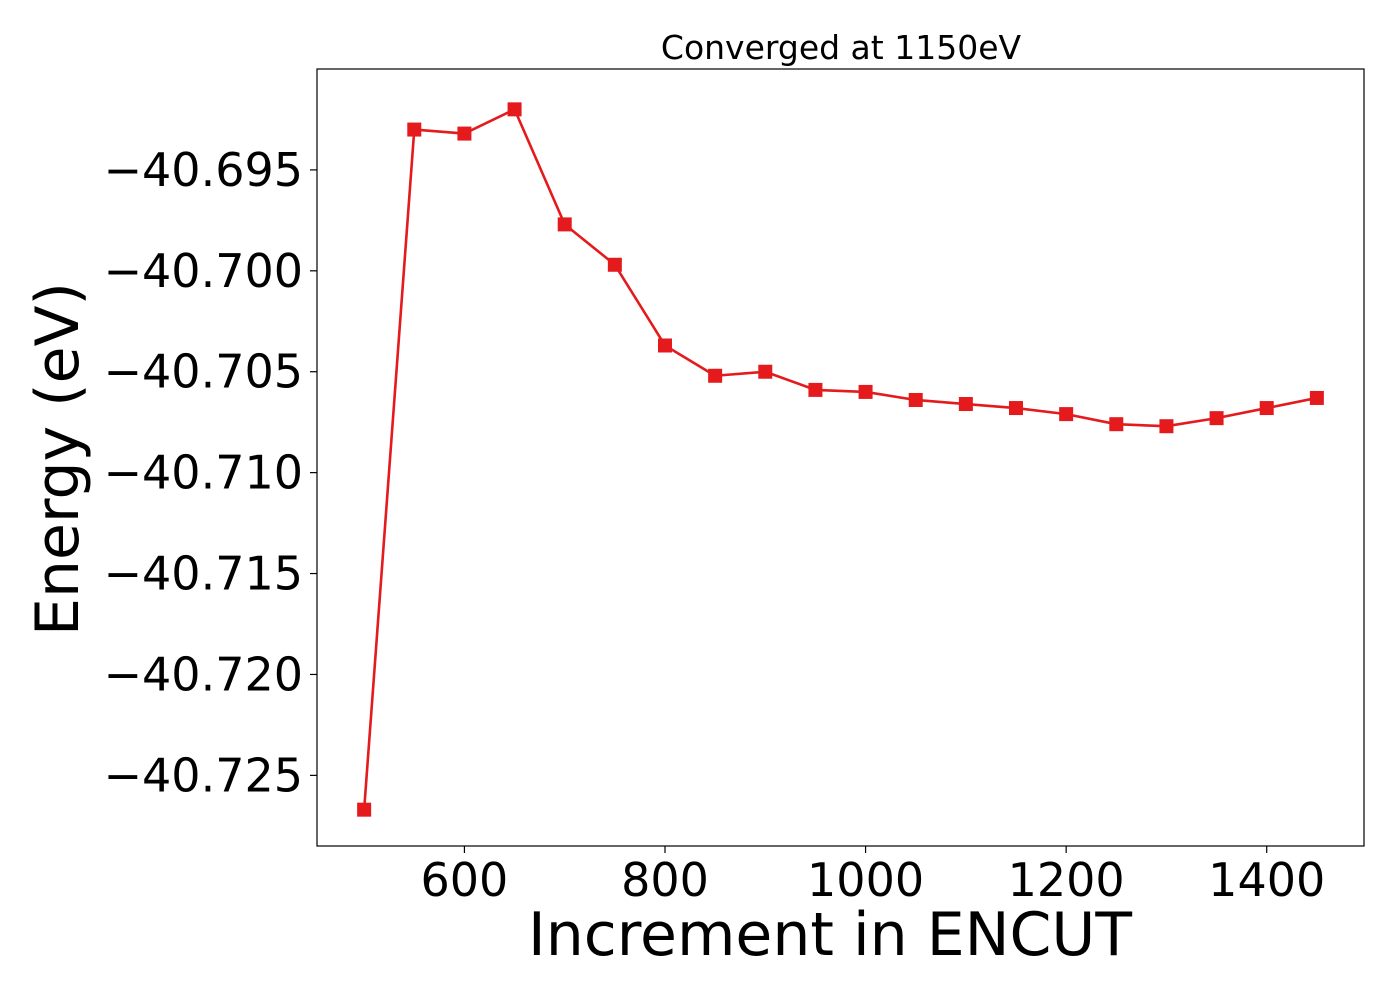 This screenshot has height=1000, width=1400. Describe the element at coordinates (204, 271) in the screenshot. I see `y-tick-label: −40.700` at that location.